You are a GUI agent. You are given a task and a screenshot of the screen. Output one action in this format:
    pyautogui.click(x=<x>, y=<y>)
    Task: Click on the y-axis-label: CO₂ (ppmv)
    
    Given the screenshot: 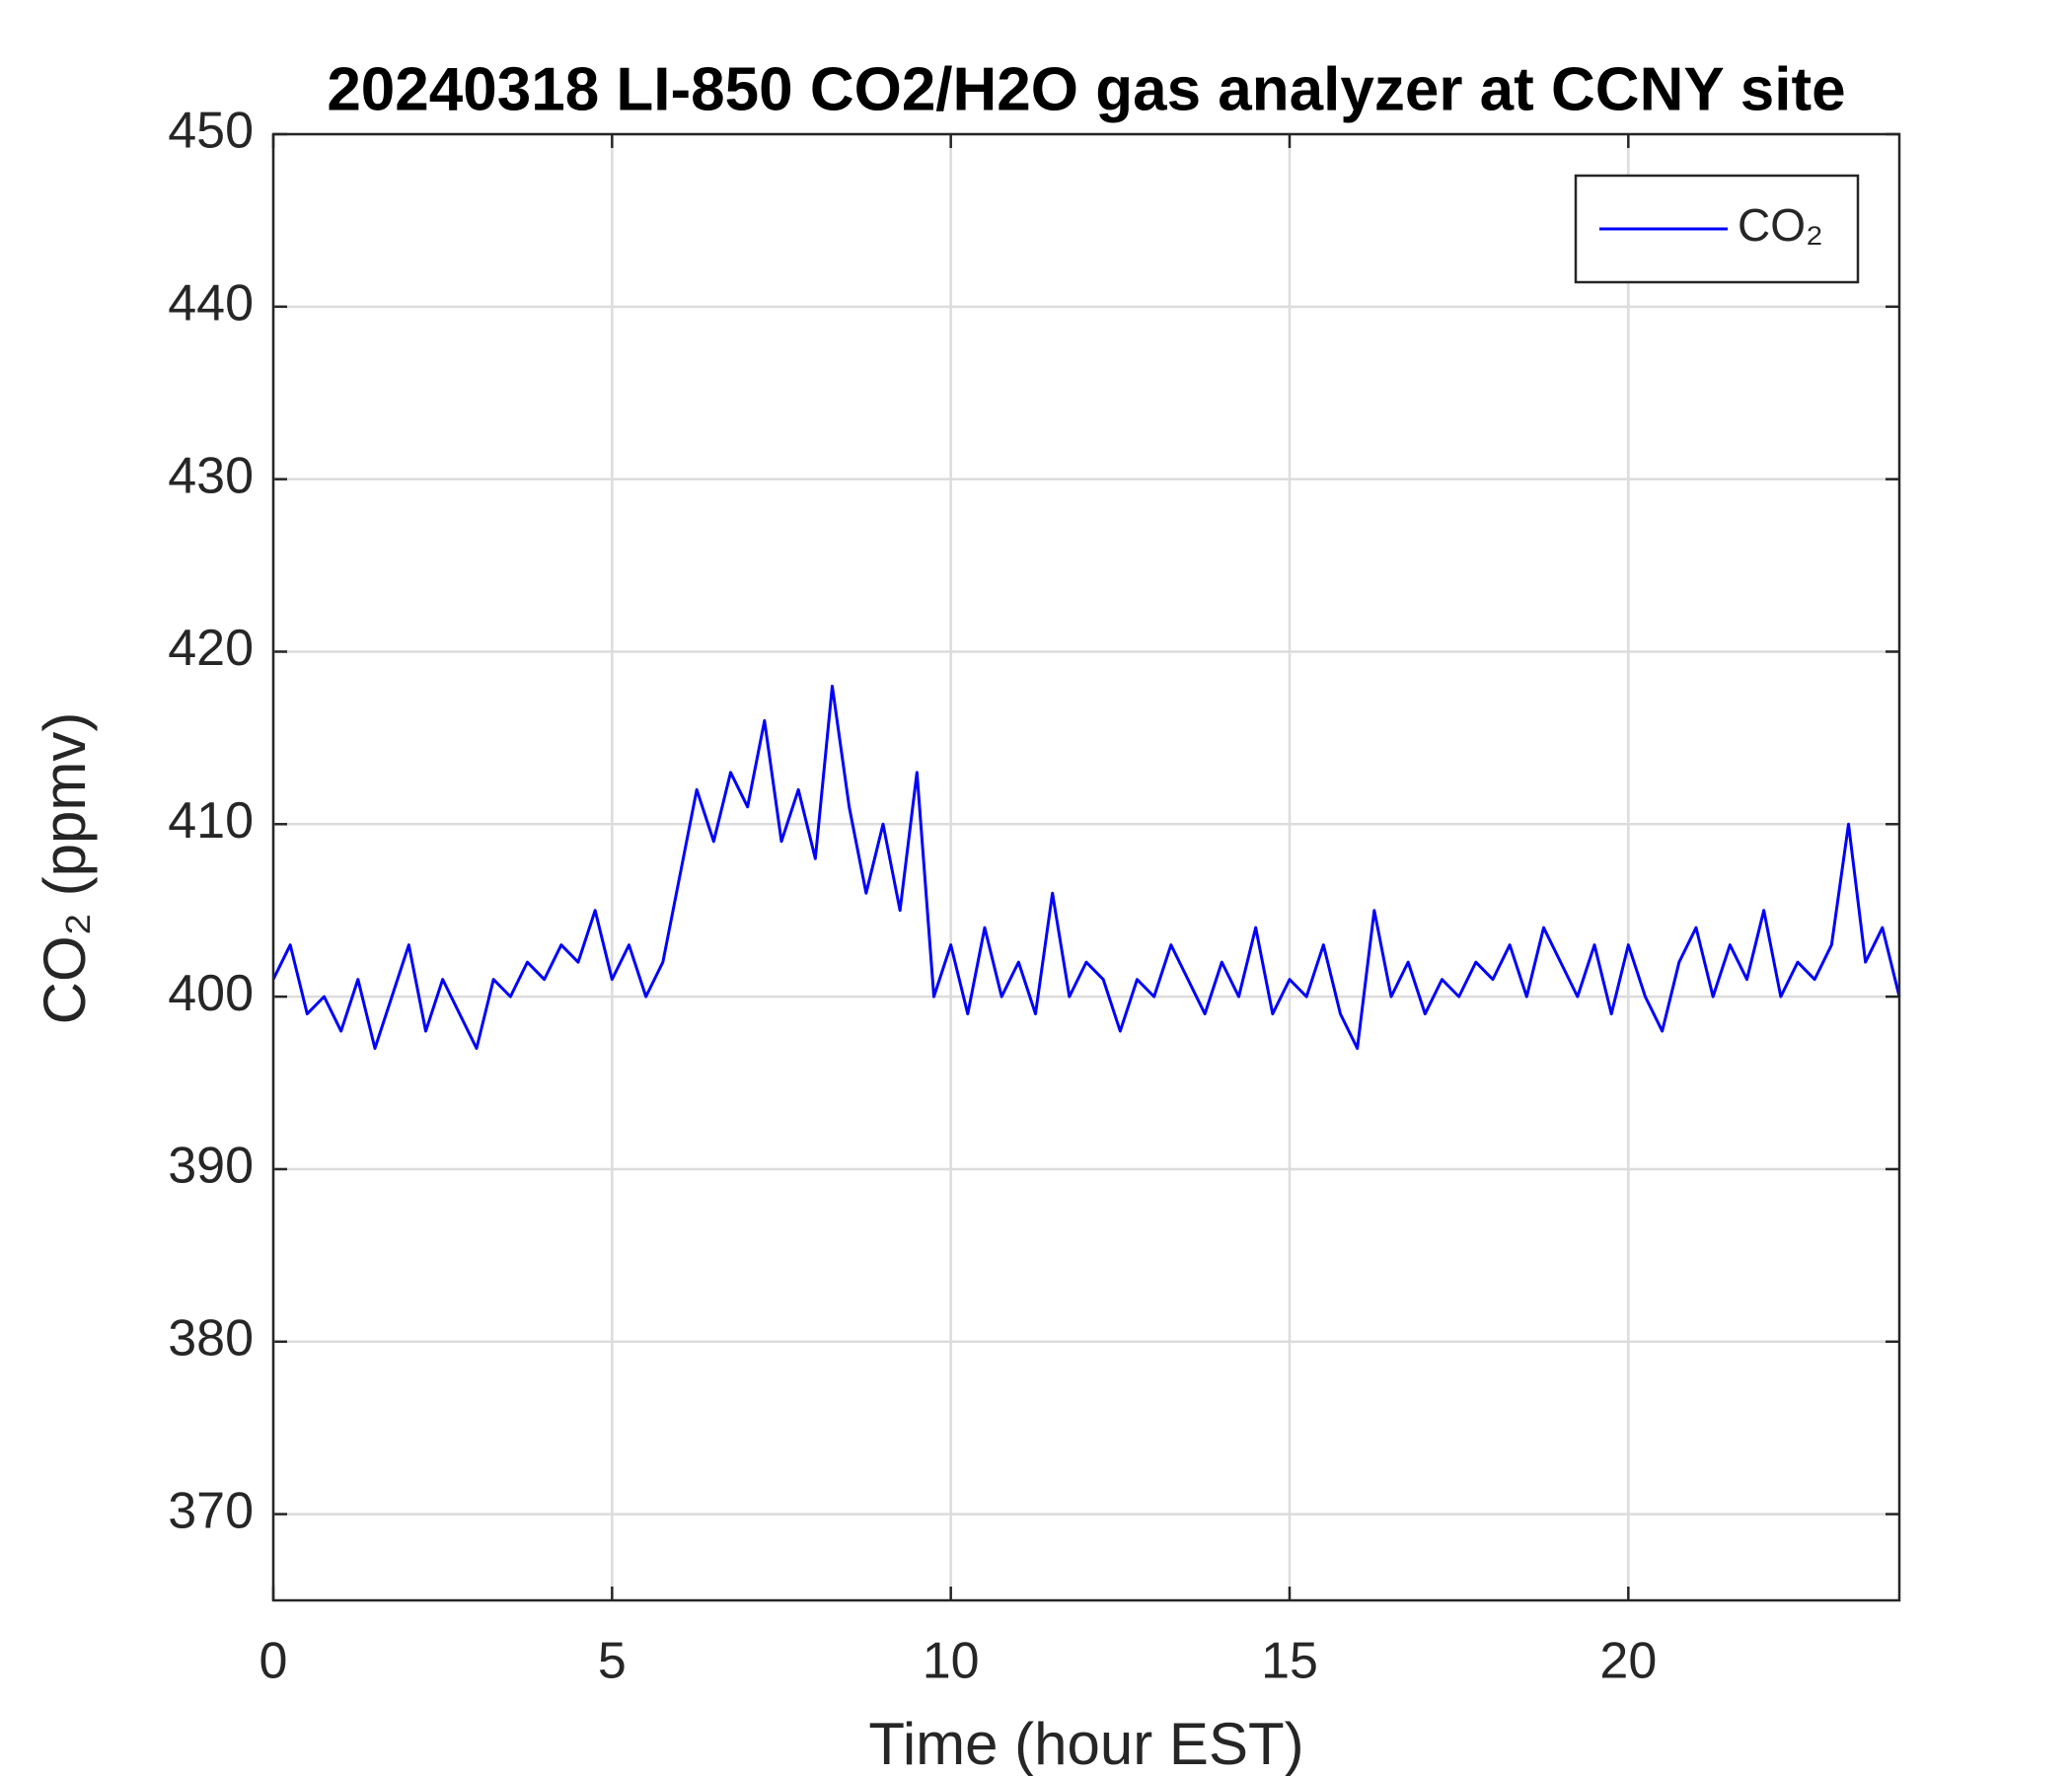 What is the action you would take?
    pyautogui.click(x=65, y=869)
    